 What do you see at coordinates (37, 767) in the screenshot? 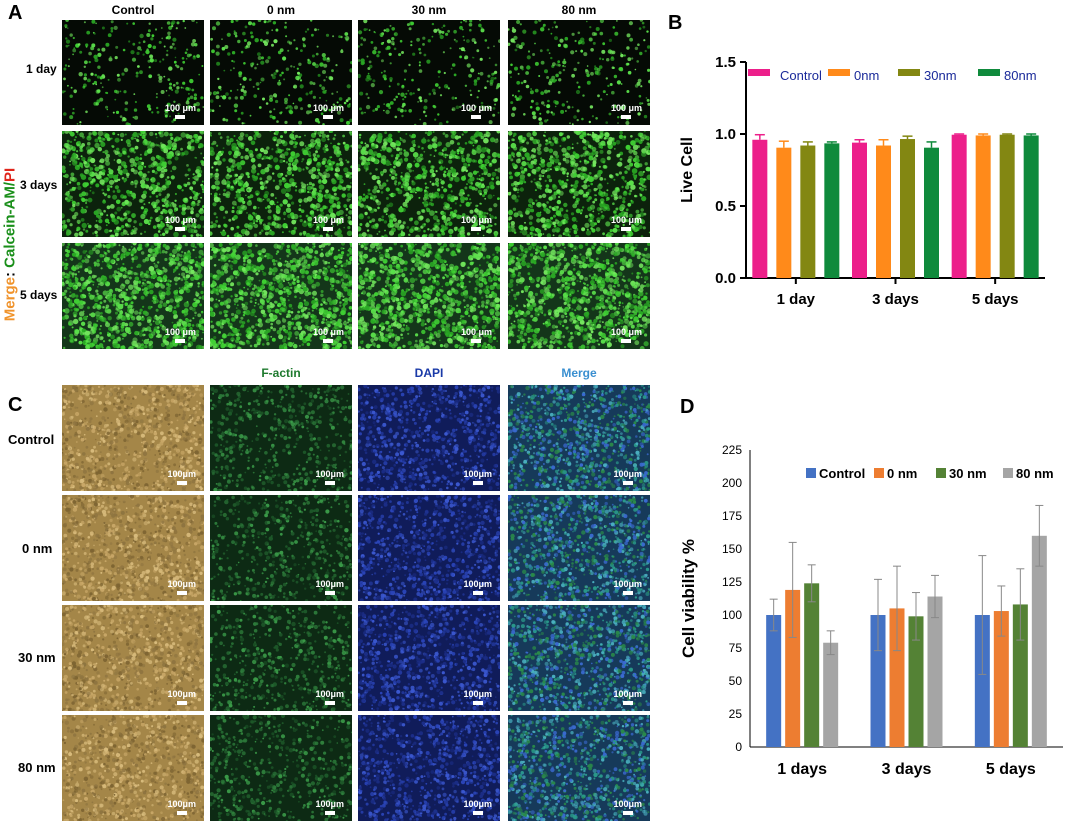
I see `panel-c-row-80nm: 80 nm` at bounding box center [37, 767].